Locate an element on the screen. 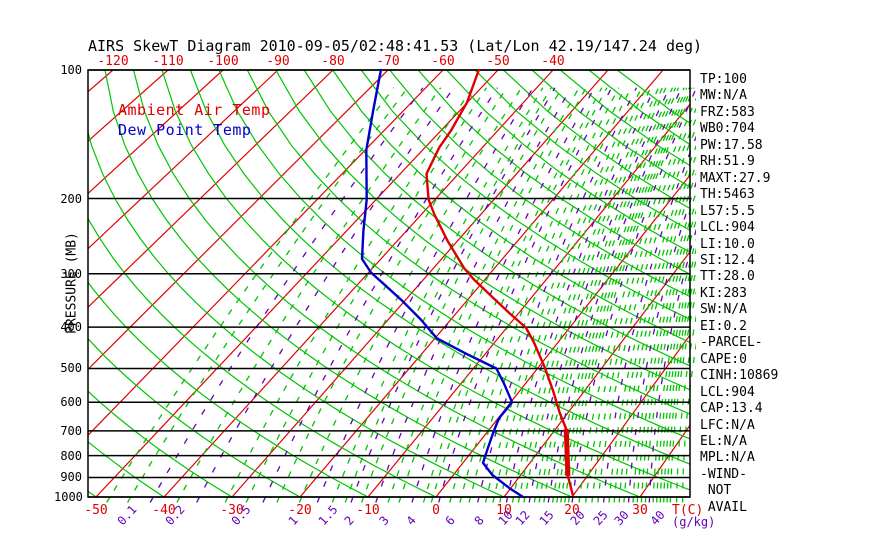 The height and width of the screenshot is (560, 870). param-item: CAPE:0 is located at coordinates (723, 359).